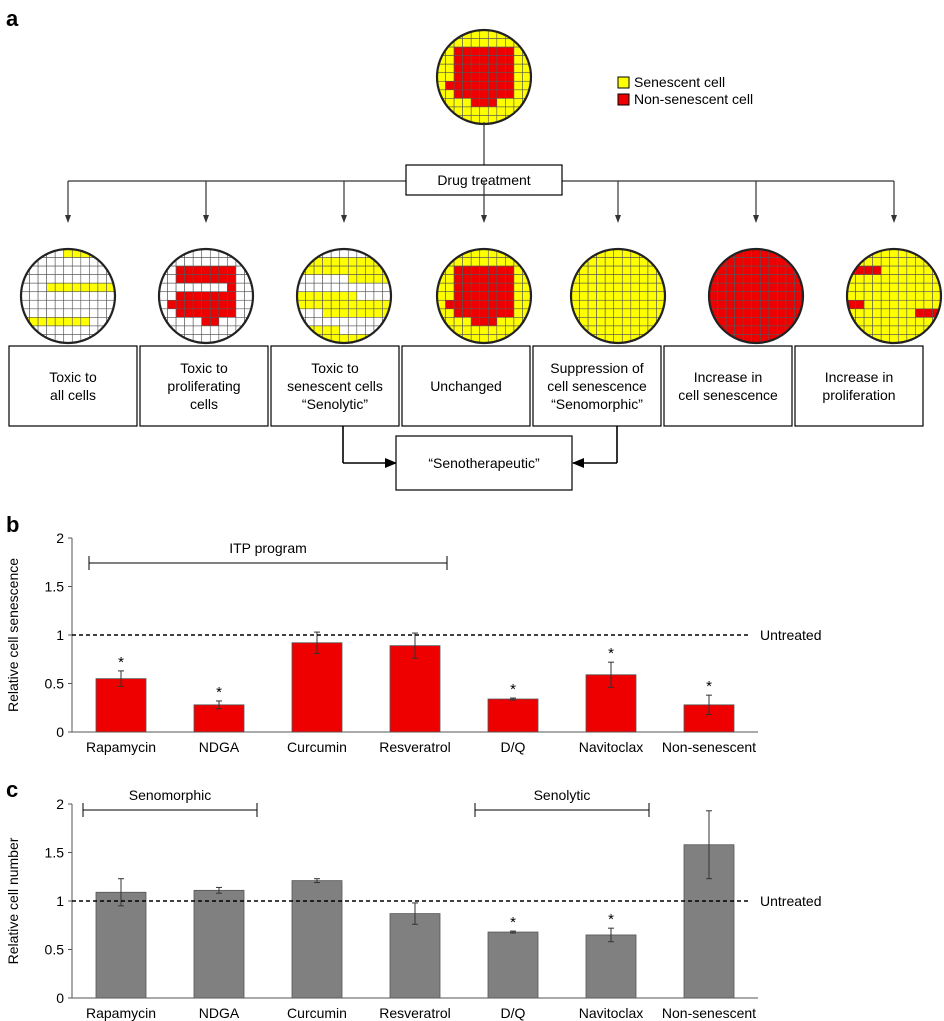 This screenshot has height=1021, width=944. What do you see at coordinates (170, 795) in the screenshot?
I see `bracket-label: Senomorphic` at bounding box center [170, 795].